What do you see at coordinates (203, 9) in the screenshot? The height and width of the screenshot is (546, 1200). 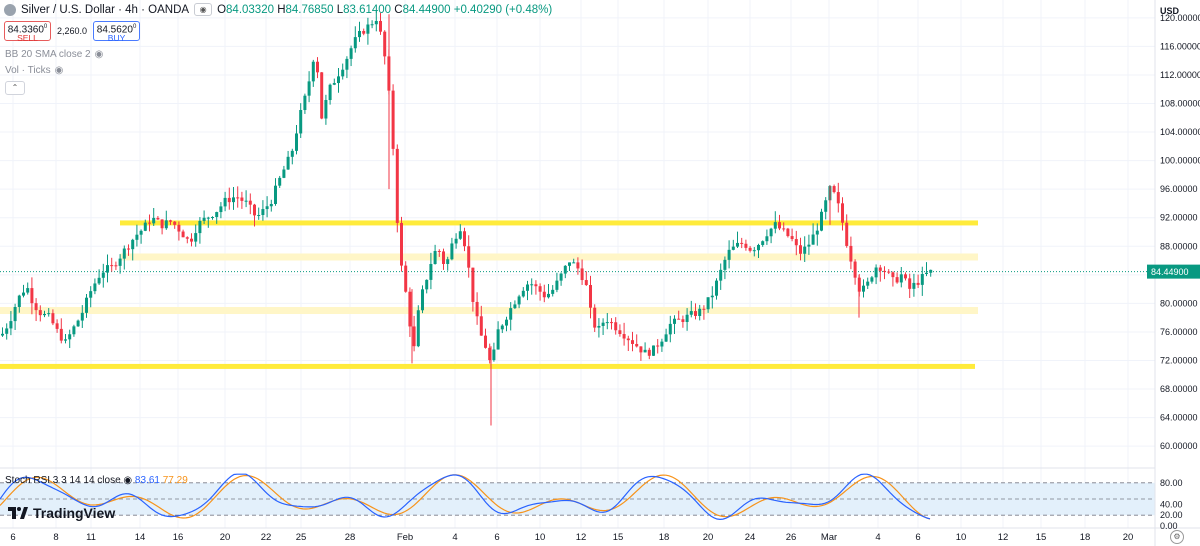 I see `visibility-toggle-icon: ◉` at bounding box center [203, 9].